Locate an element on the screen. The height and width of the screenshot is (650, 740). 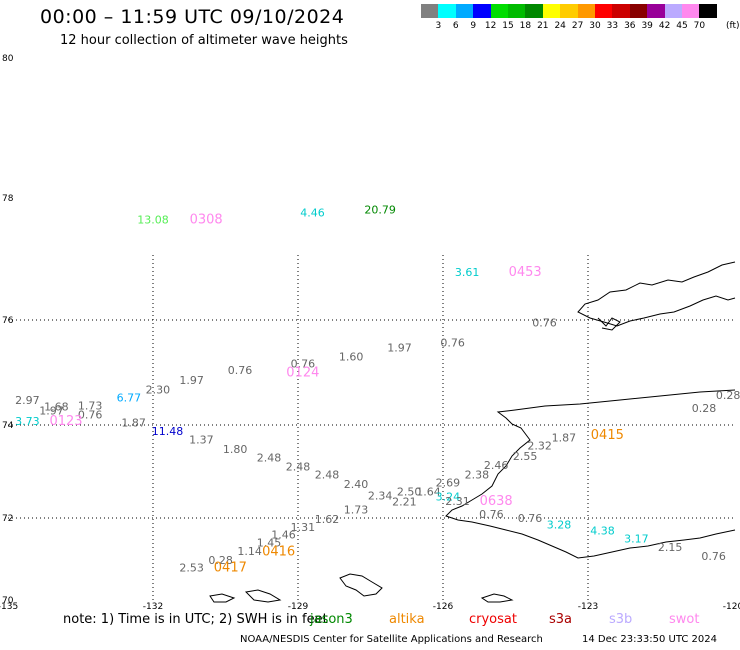
wave-height-value: 11.48 is located at coordinates (168, 431).